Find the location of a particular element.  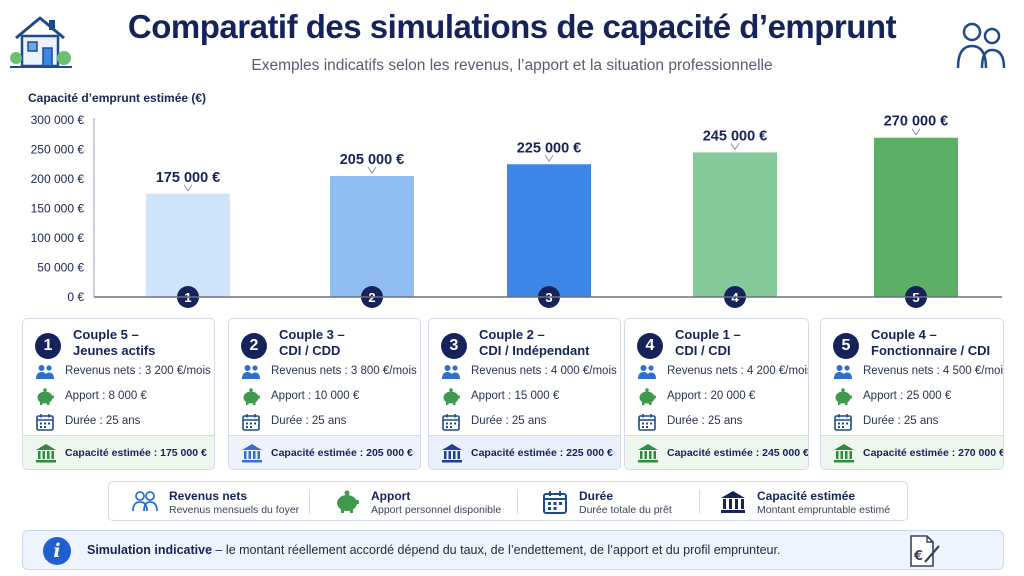

card-row-revenus: Revenus nets : 3 200 €/mois is located at coordinates (123, 372).